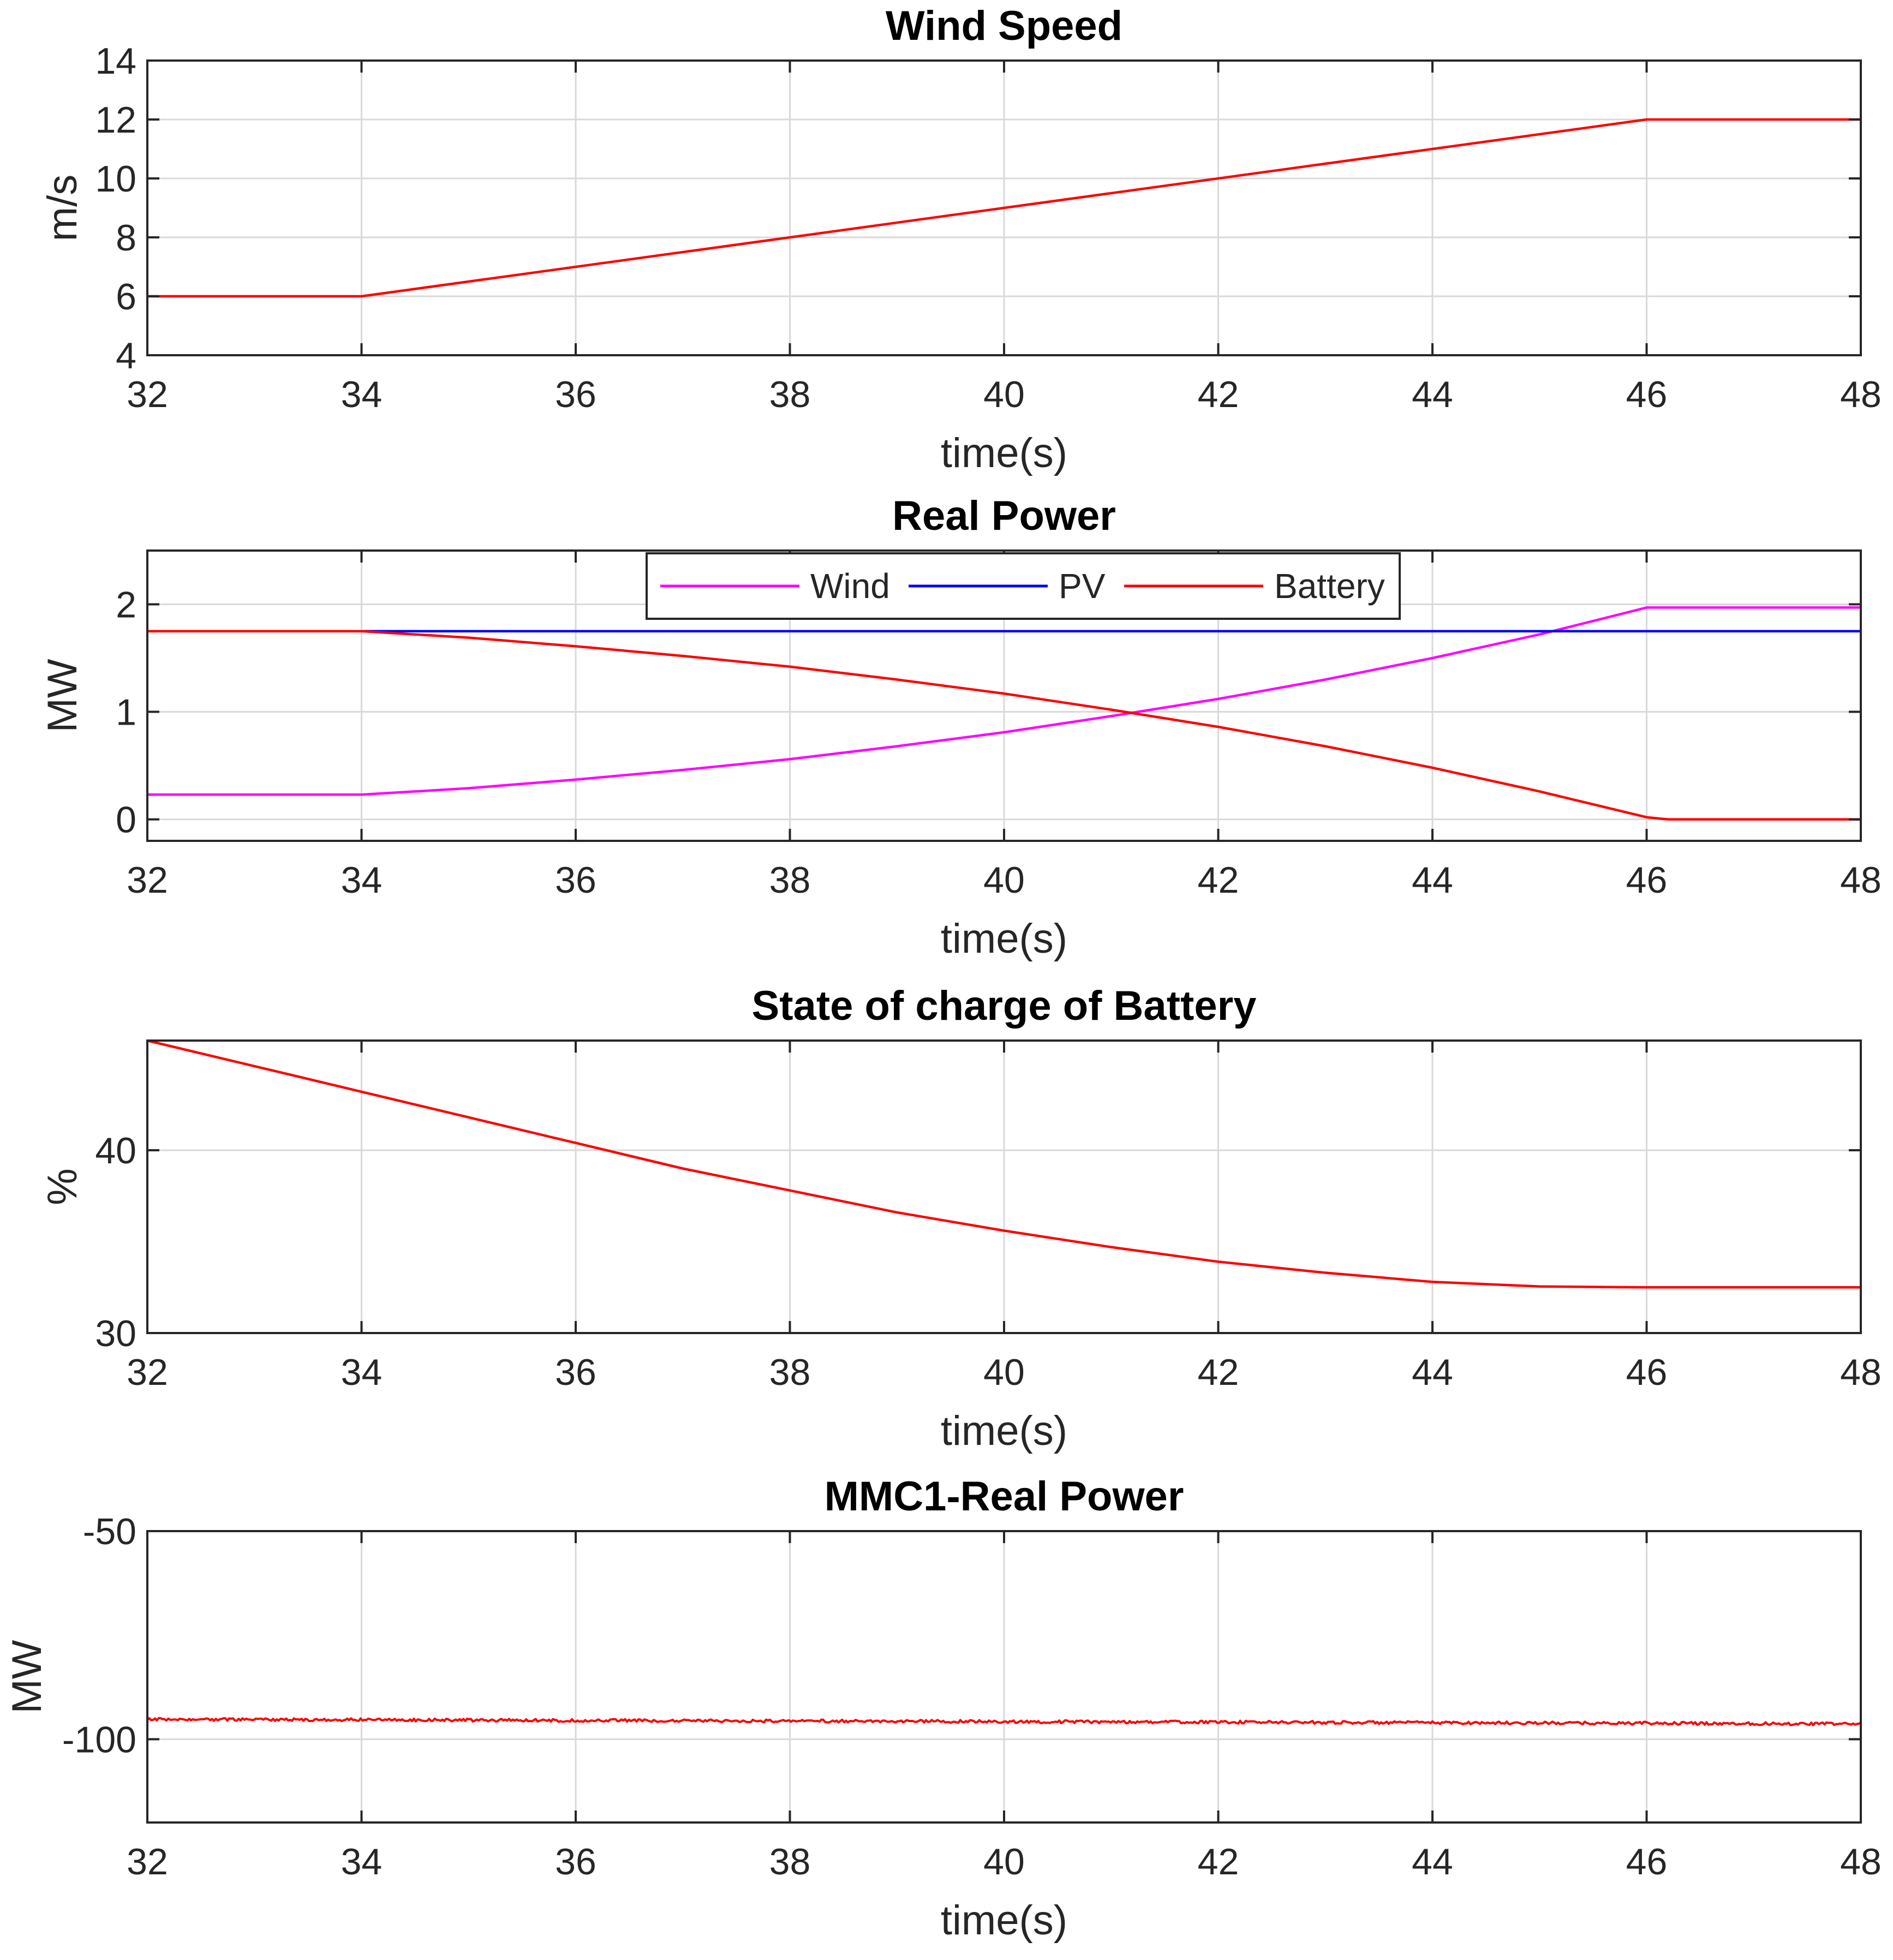  What do you see at coordinates (115, 61) in the screenshot?
I see `y-tick-label: 14` at bounding box center [115, 61].